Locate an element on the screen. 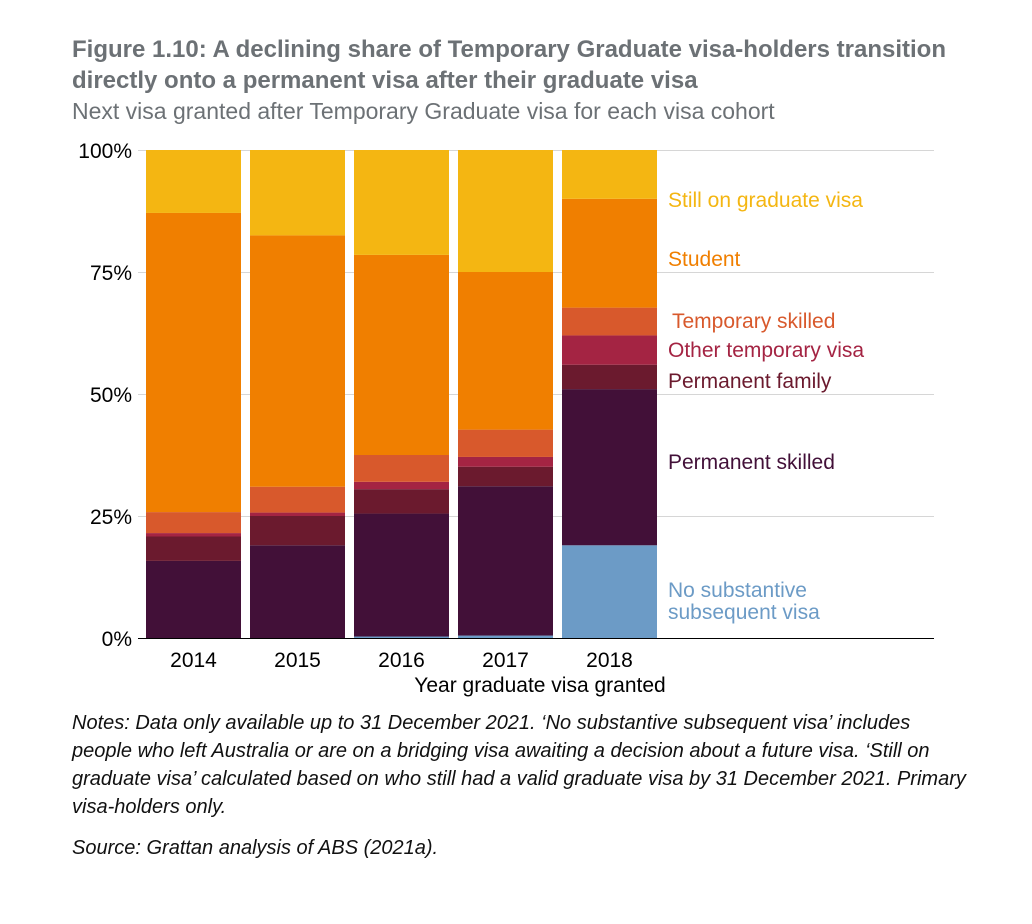  x-tick-label: 2016 is located at coordinates (401, 660).